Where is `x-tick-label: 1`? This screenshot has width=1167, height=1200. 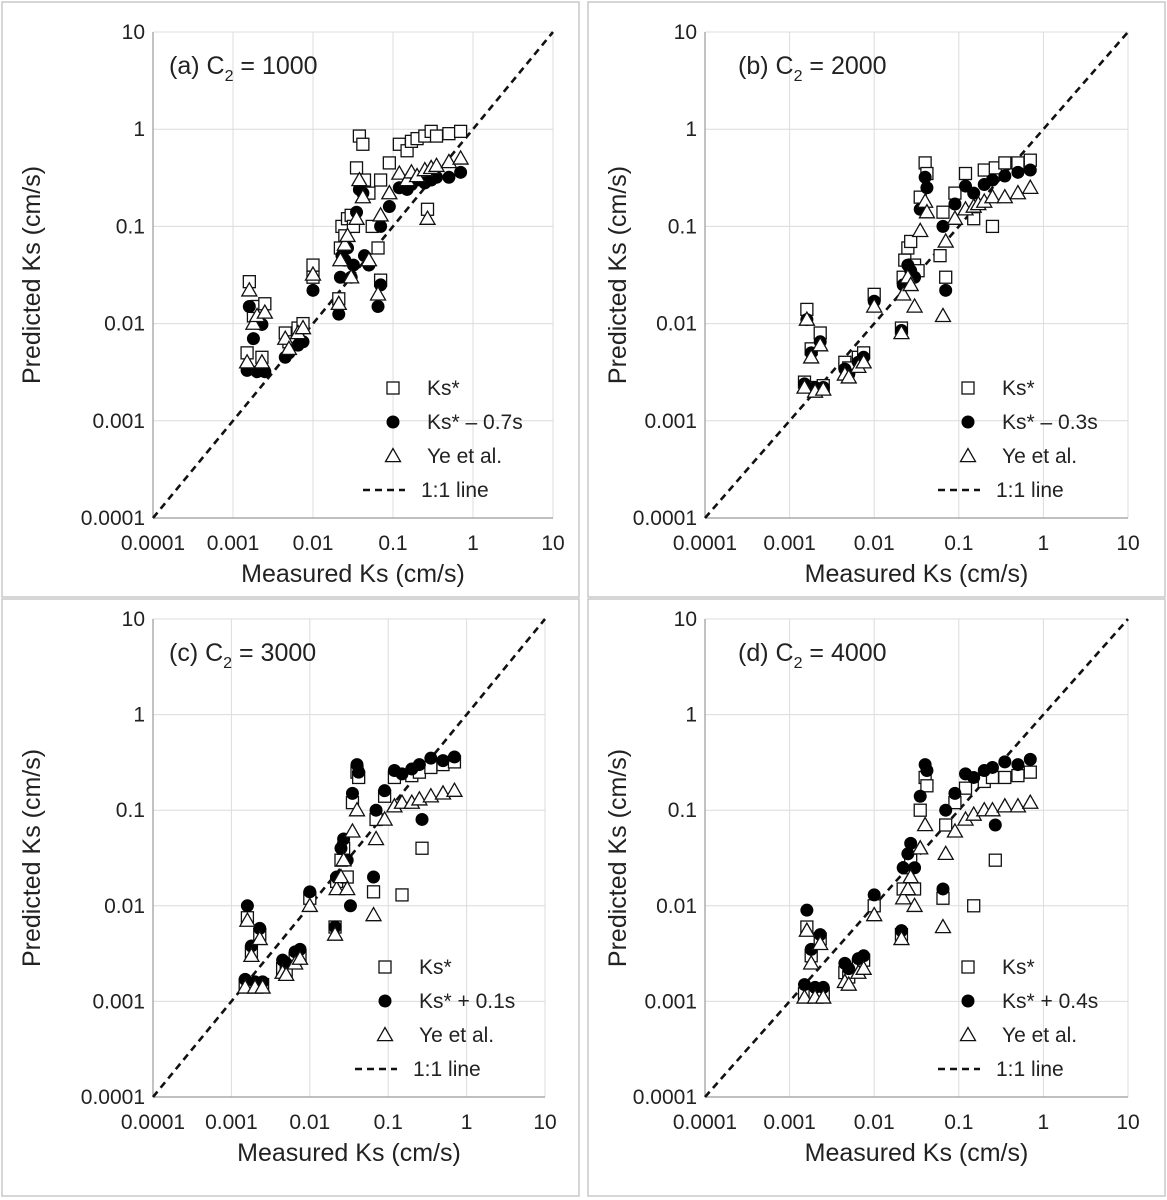
x-tick-label: 1 is located at coordinates (1044, 1122).